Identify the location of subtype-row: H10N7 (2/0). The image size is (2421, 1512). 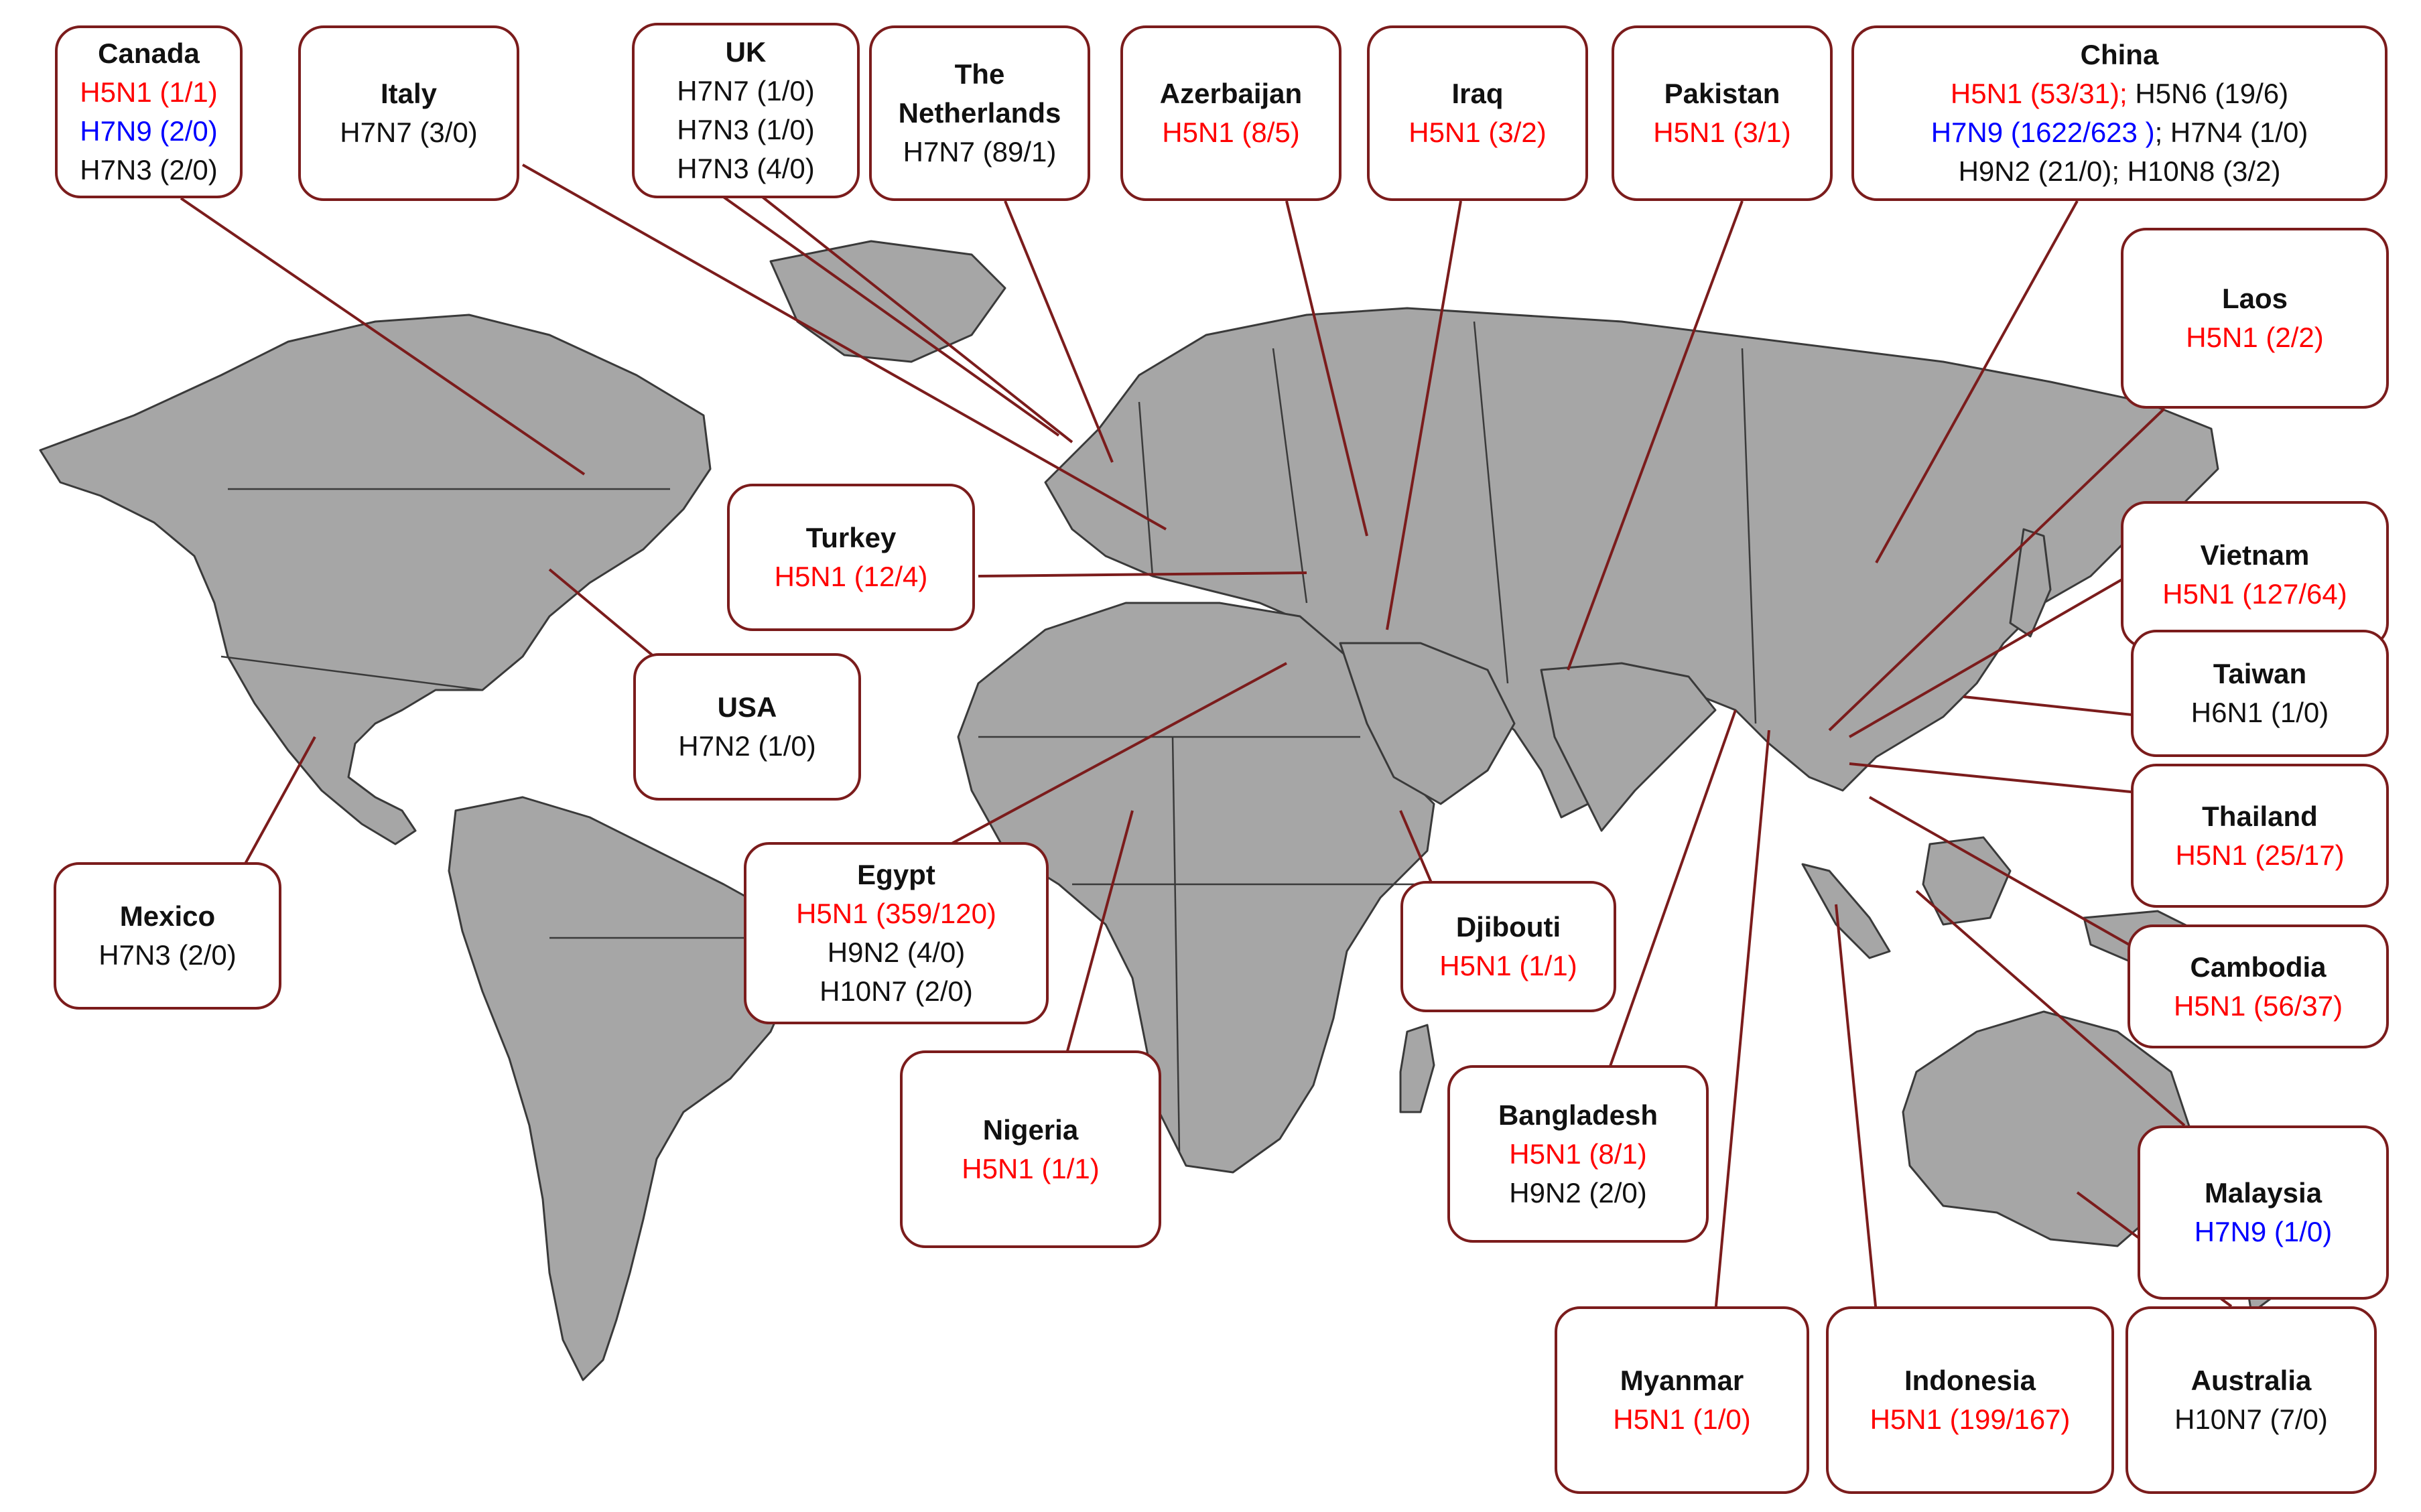
(896, 991).